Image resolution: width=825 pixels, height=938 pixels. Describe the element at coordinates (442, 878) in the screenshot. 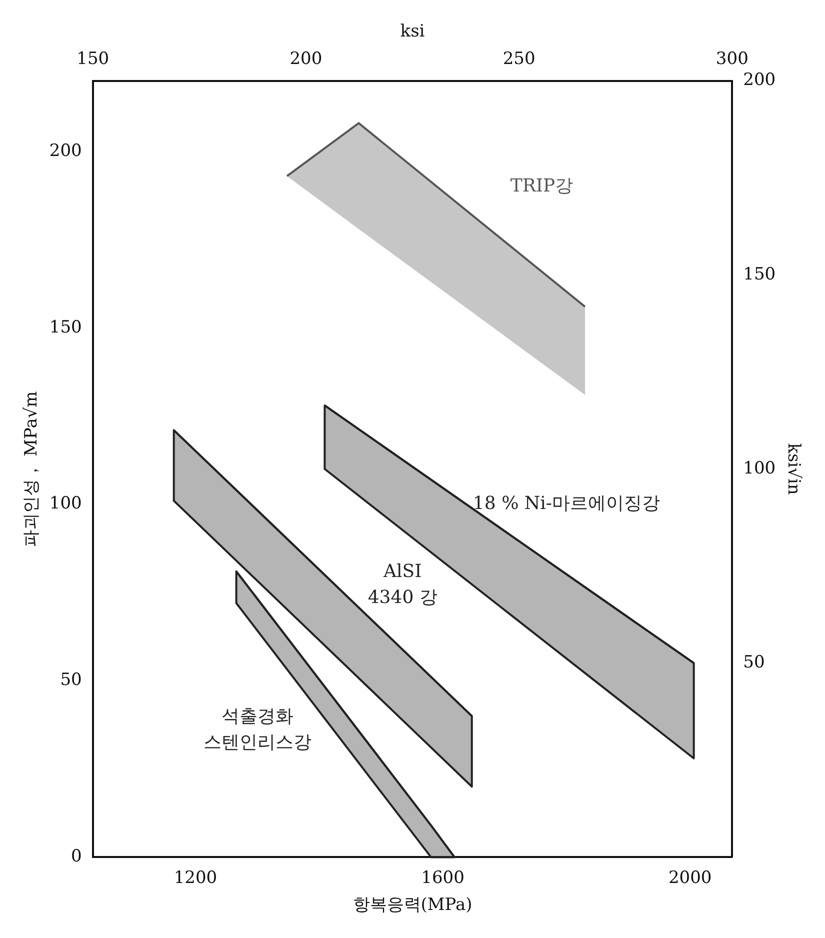

I see `x-tick-label: 1600` at that location.